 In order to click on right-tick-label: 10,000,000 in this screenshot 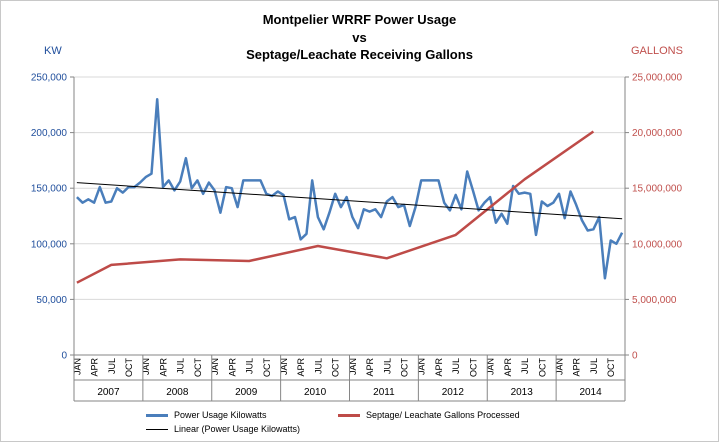, I will do `click(657, 244)`.